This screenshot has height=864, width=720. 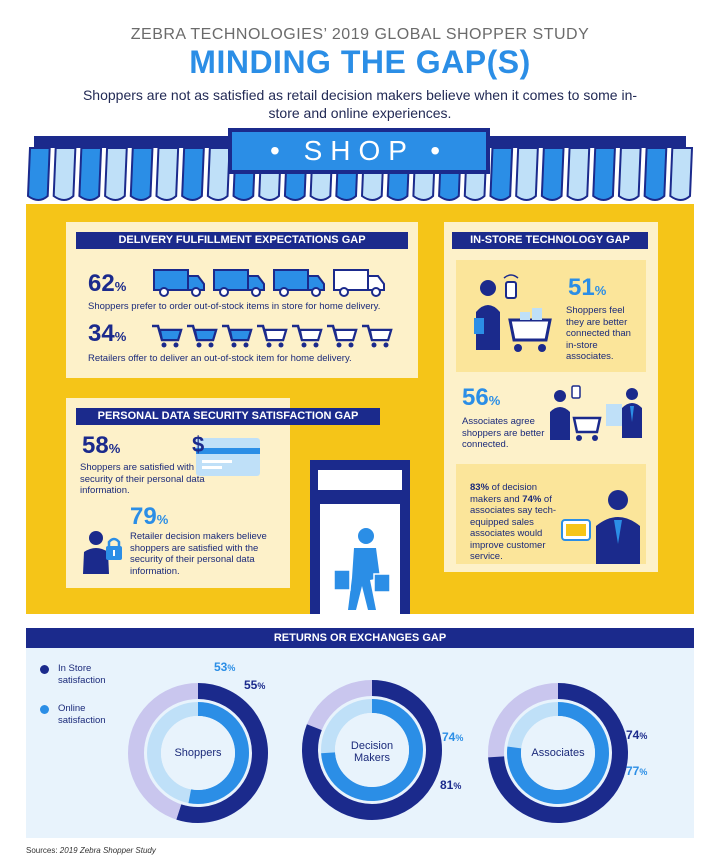 I want to click on associates-online-pct: 77%, so click(x=637, y=771).